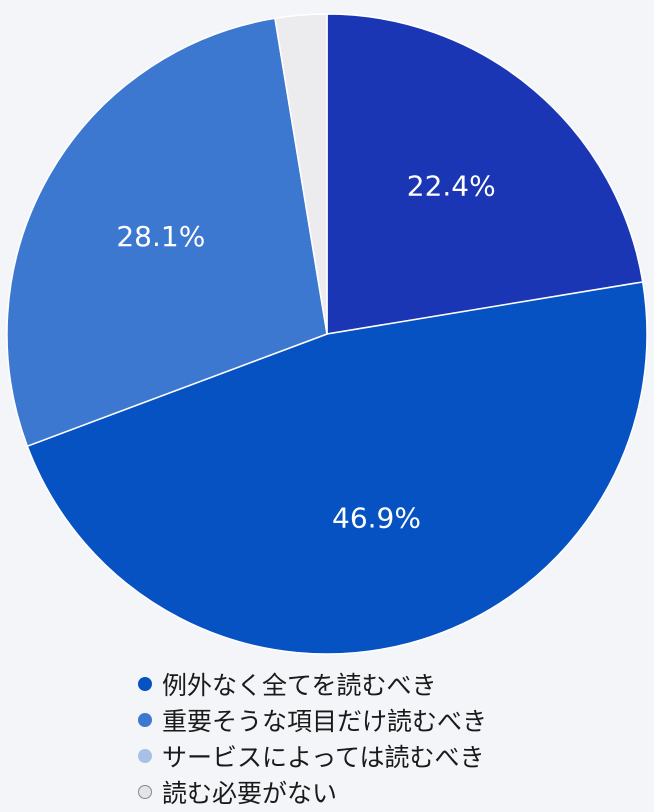  What do you see at coordinates (376, 518) in the screenshot?
I see `slice-value-label: 46.9%` at bounding box center [376, 518].